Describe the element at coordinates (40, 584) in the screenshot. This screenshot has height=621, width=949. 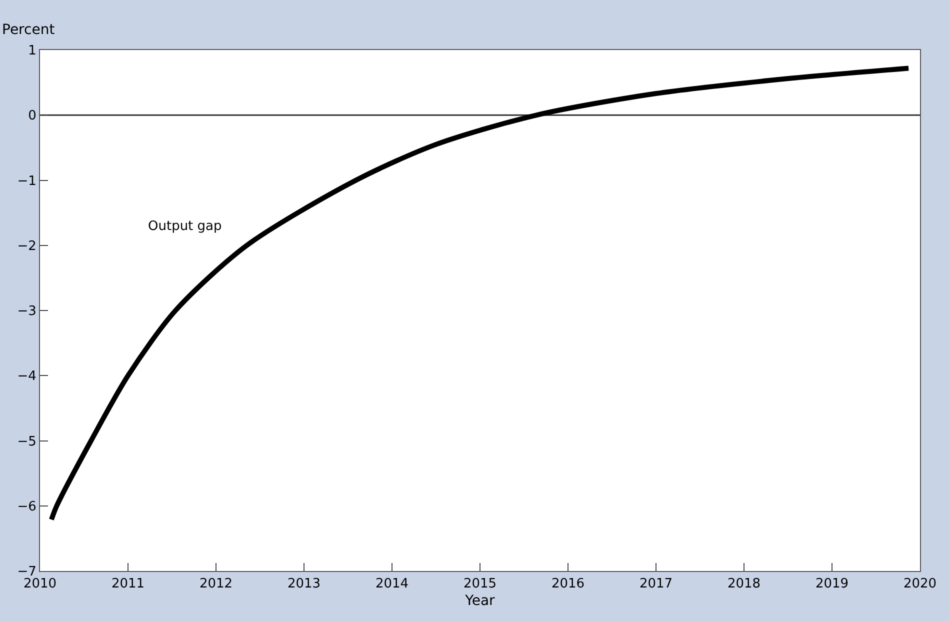
I see `x-tick-label: 2010` at that location.